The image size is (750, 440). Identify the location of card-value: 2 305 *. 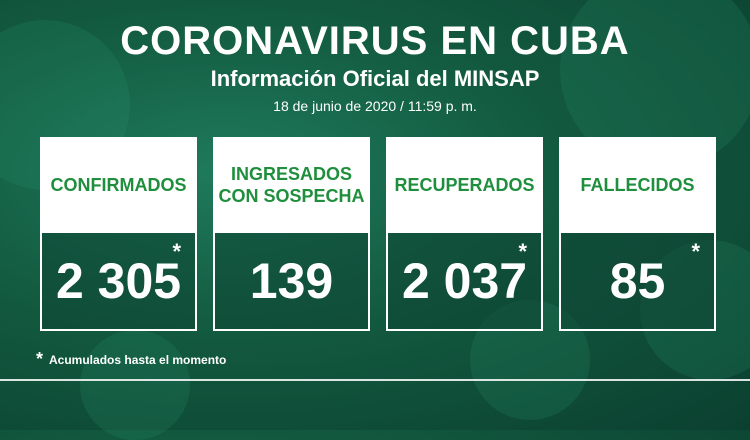
(118, 281).